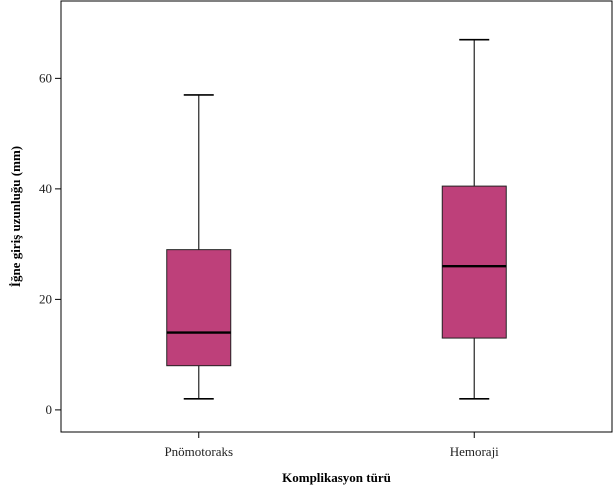 The width and height of the screenshot is (613, 492). I want to click on x-tick-label: Hemoraji, so click(474, 451).